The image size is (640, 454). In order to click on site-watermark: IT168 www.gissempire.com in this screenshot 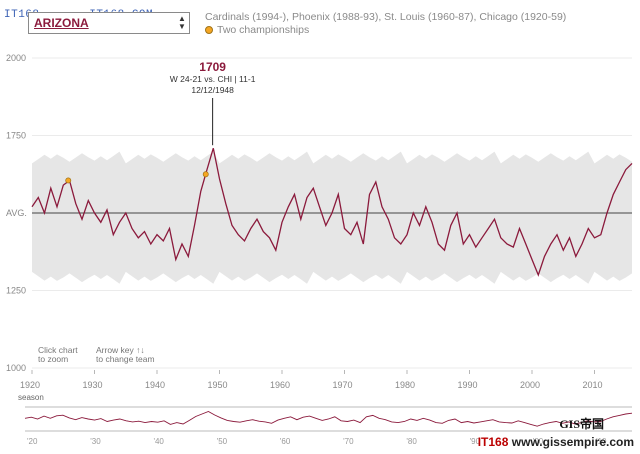, I will do `click(556, 442)`.